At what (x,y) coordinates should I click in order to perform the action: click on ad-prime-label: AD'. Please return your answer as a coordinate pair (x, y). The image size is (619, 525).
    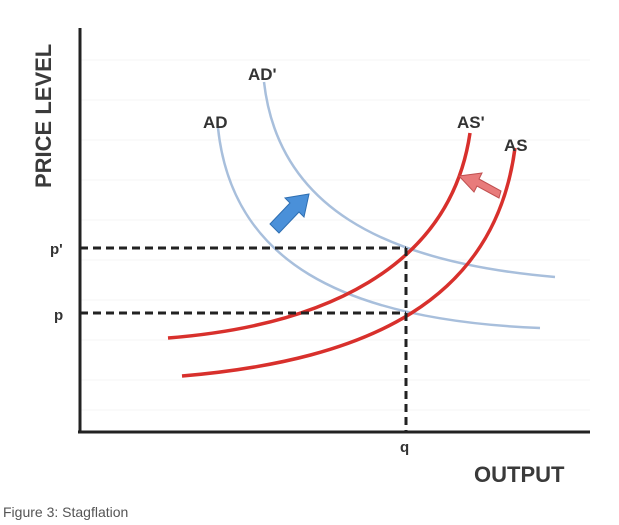
    Looking at the image, I should click on (262, 74).